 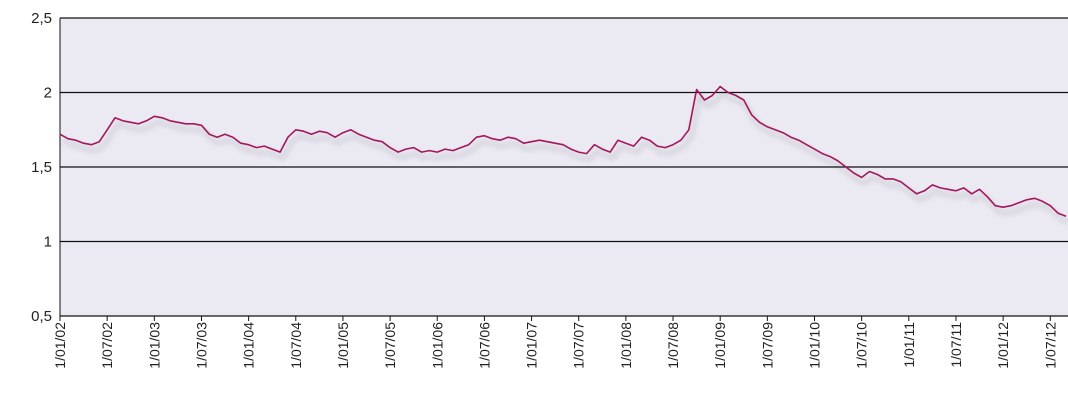 I want to click on x-tick-label: 1/07/02, so click(x=107, y=345).